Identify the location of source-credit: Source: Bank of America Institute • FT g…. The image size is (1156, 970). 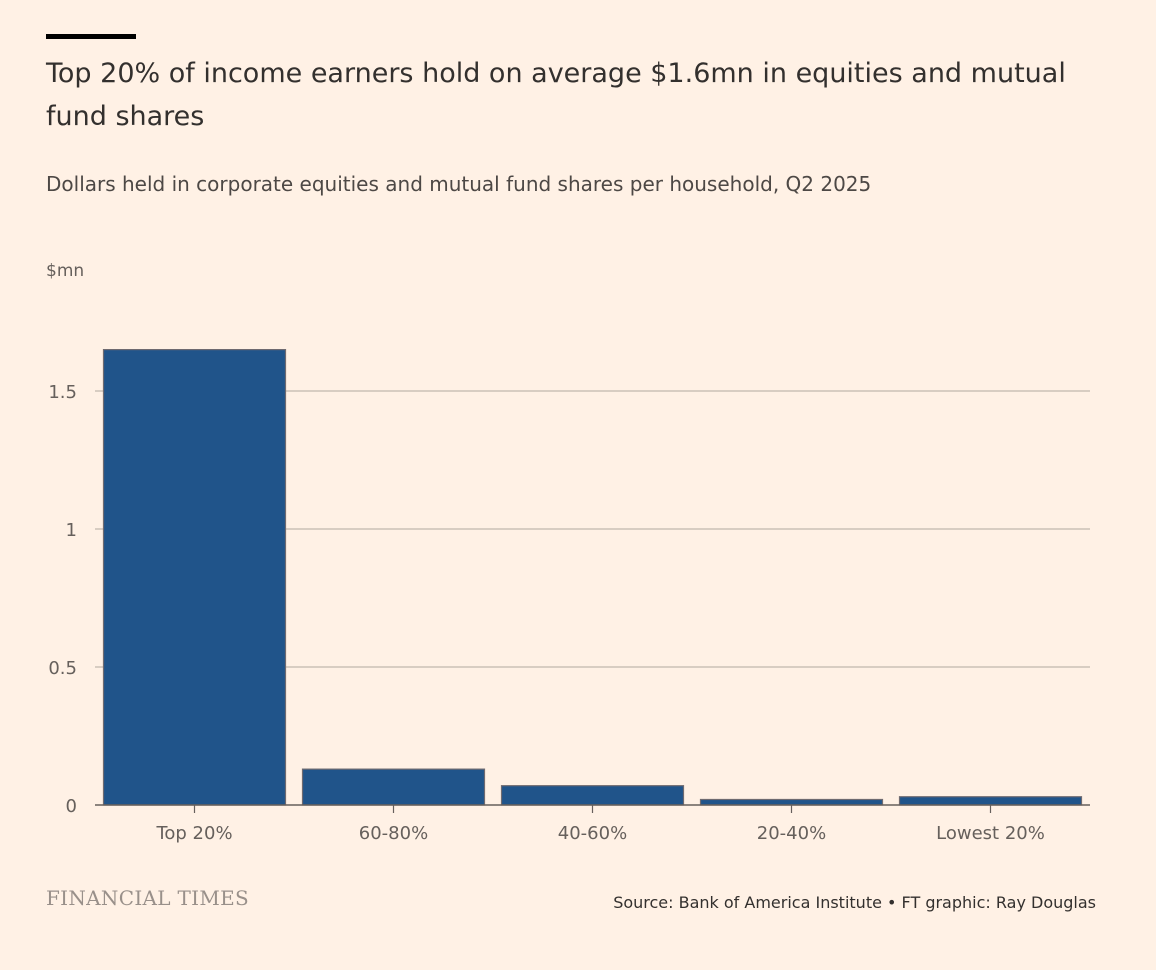
(854, 902).